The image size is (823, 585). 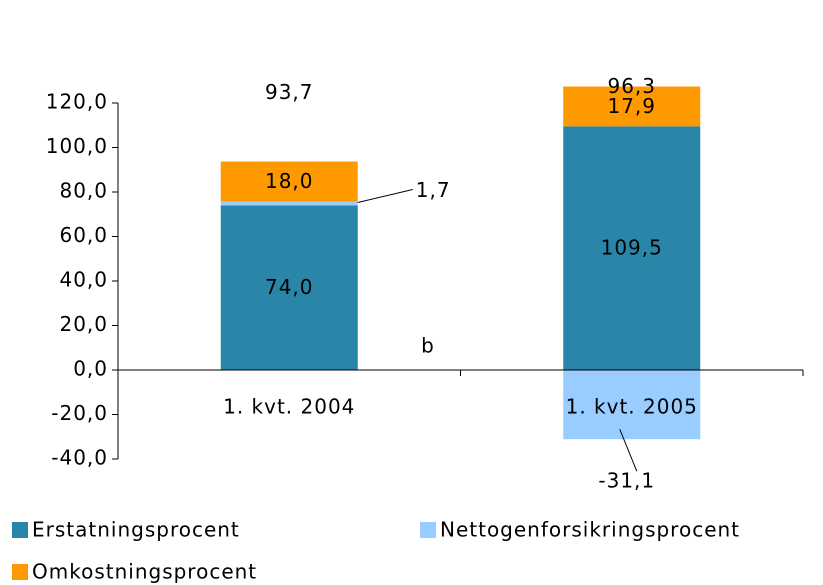 What do you see at coordinates (83, 280) in the screenshot?
I see `y-tick-label: 40,0` at bounding box center [83, 280].